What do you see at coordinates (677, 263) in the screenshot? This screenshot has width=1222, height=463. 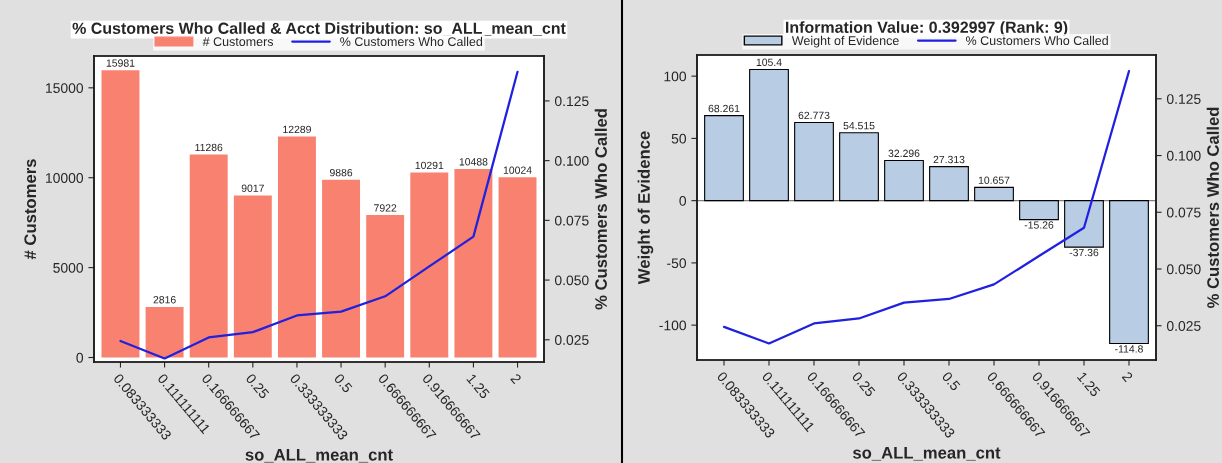 I see `y-tick-label: -50` at bounding box center [677, 263].